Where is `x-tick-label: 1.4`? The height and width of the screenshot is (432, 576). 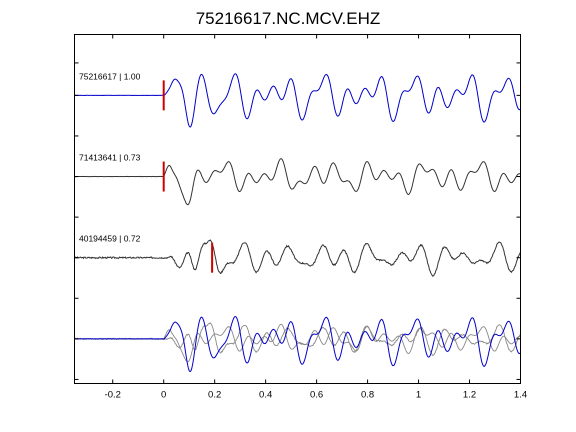
x-tick-label: 1.4 is located at coordinates (520, 395).